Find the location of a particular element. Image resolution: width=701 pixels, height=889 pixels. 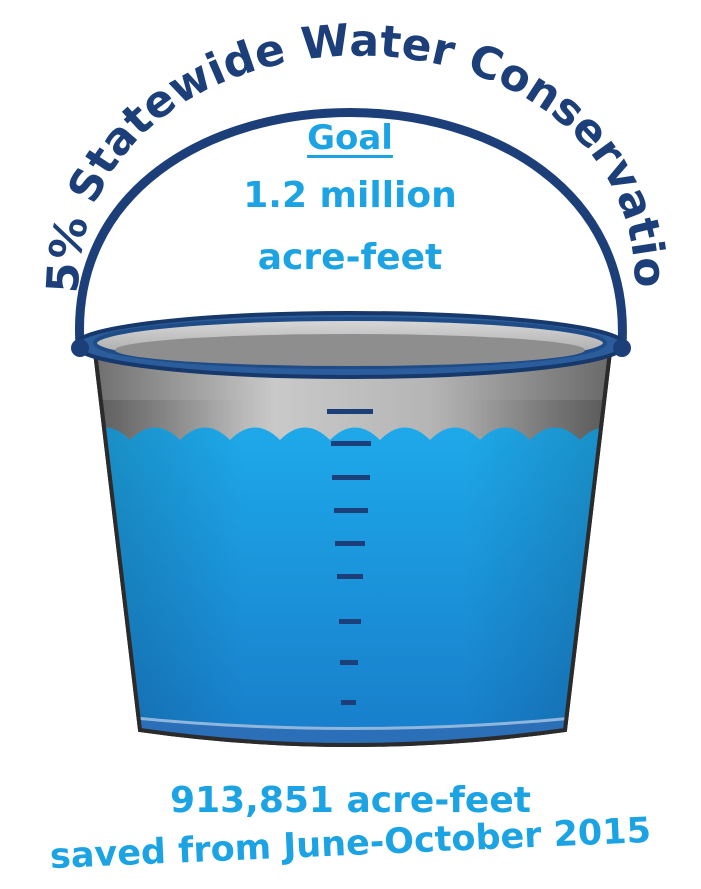

goal-heading: Goal is located at coordinates (350, 138).